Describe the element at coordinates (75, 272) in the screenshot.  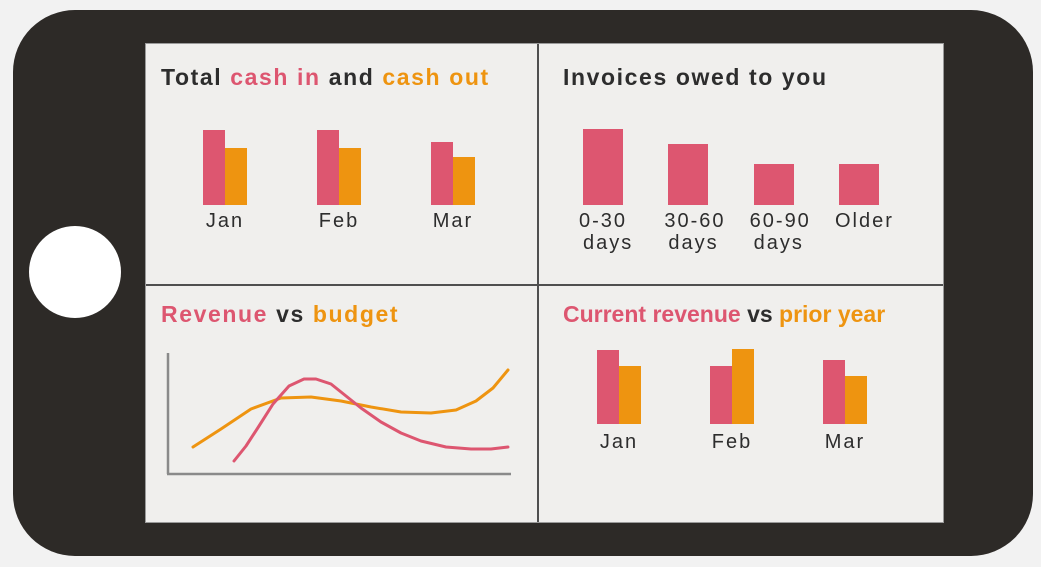
I see `home-button` at that location.